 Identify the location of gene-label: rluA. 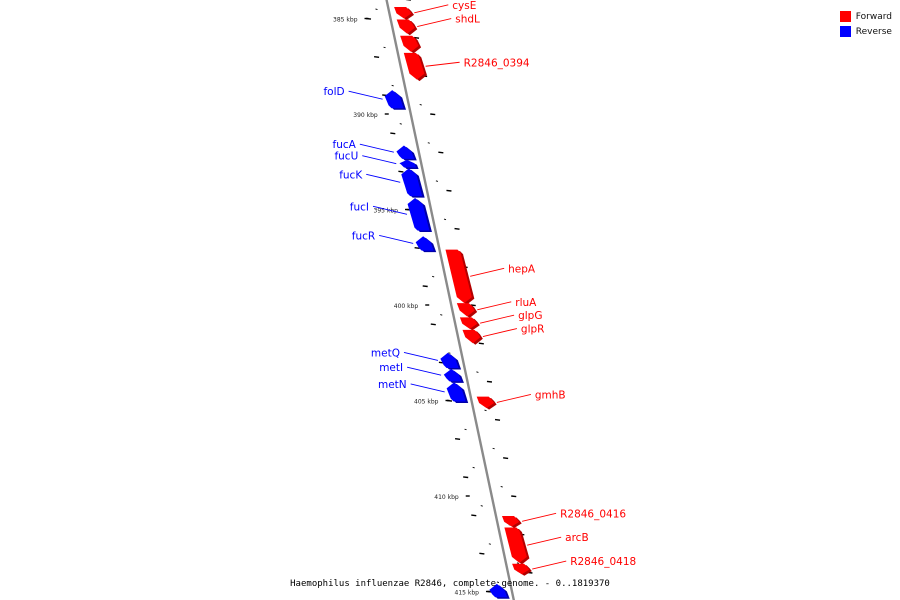
(526, 303).